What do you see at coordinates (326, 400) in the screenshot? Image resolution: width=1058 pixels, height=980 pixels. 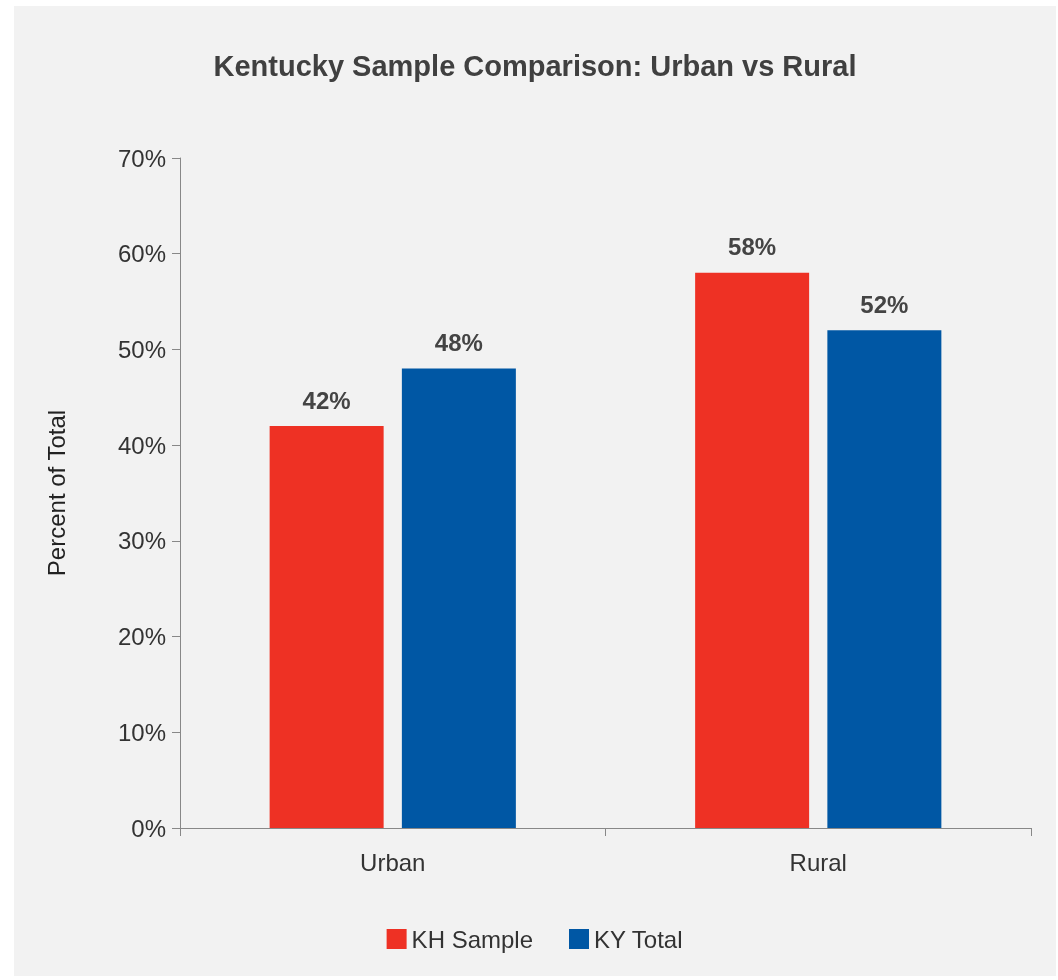 I see `data-label: 42%` at bounding box center [326, 400].